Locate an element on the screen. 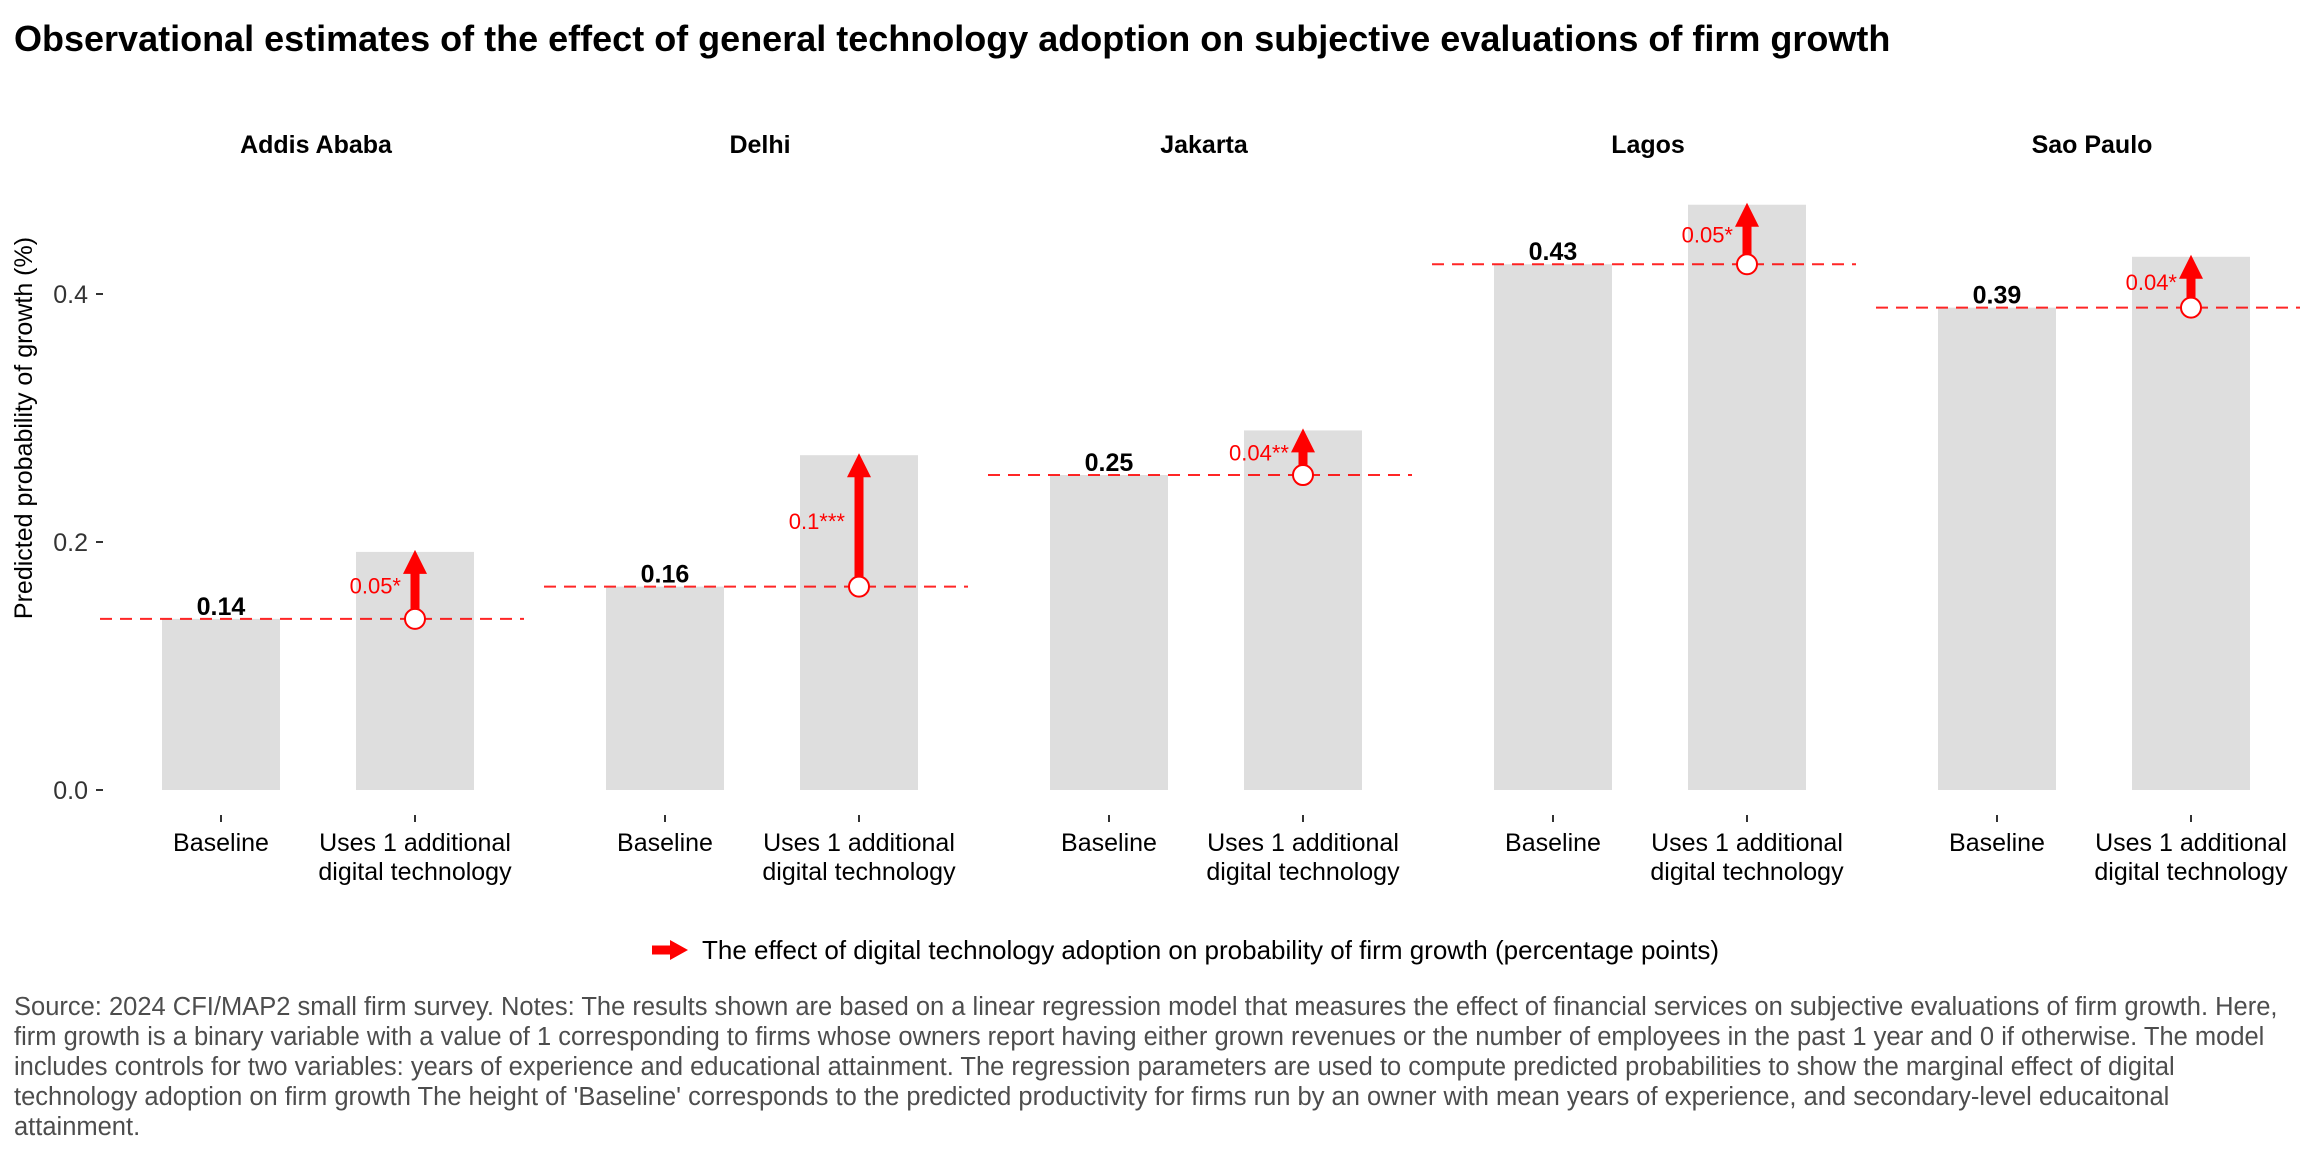 The height and width of the screenshot is (1152, 2304). baseline-value-label: 0.39 is located at coordinates (1997, 296).